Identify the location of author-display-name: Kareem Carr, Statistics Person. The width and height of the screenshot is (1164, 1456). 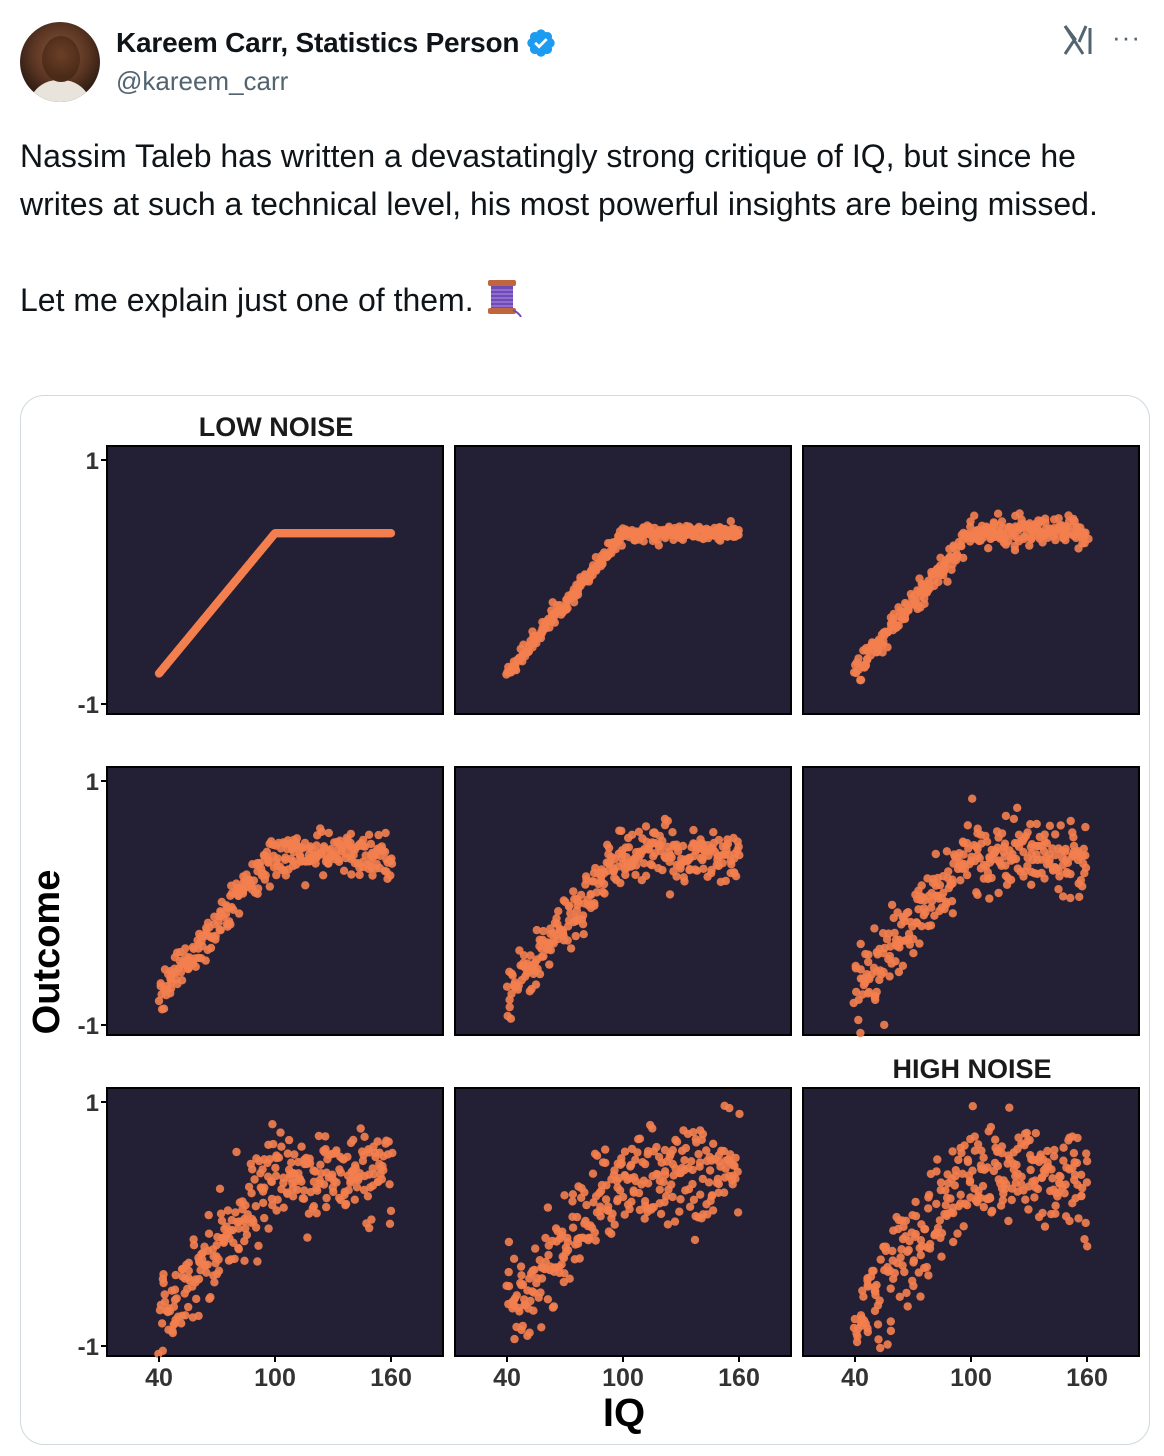
(318, 42).